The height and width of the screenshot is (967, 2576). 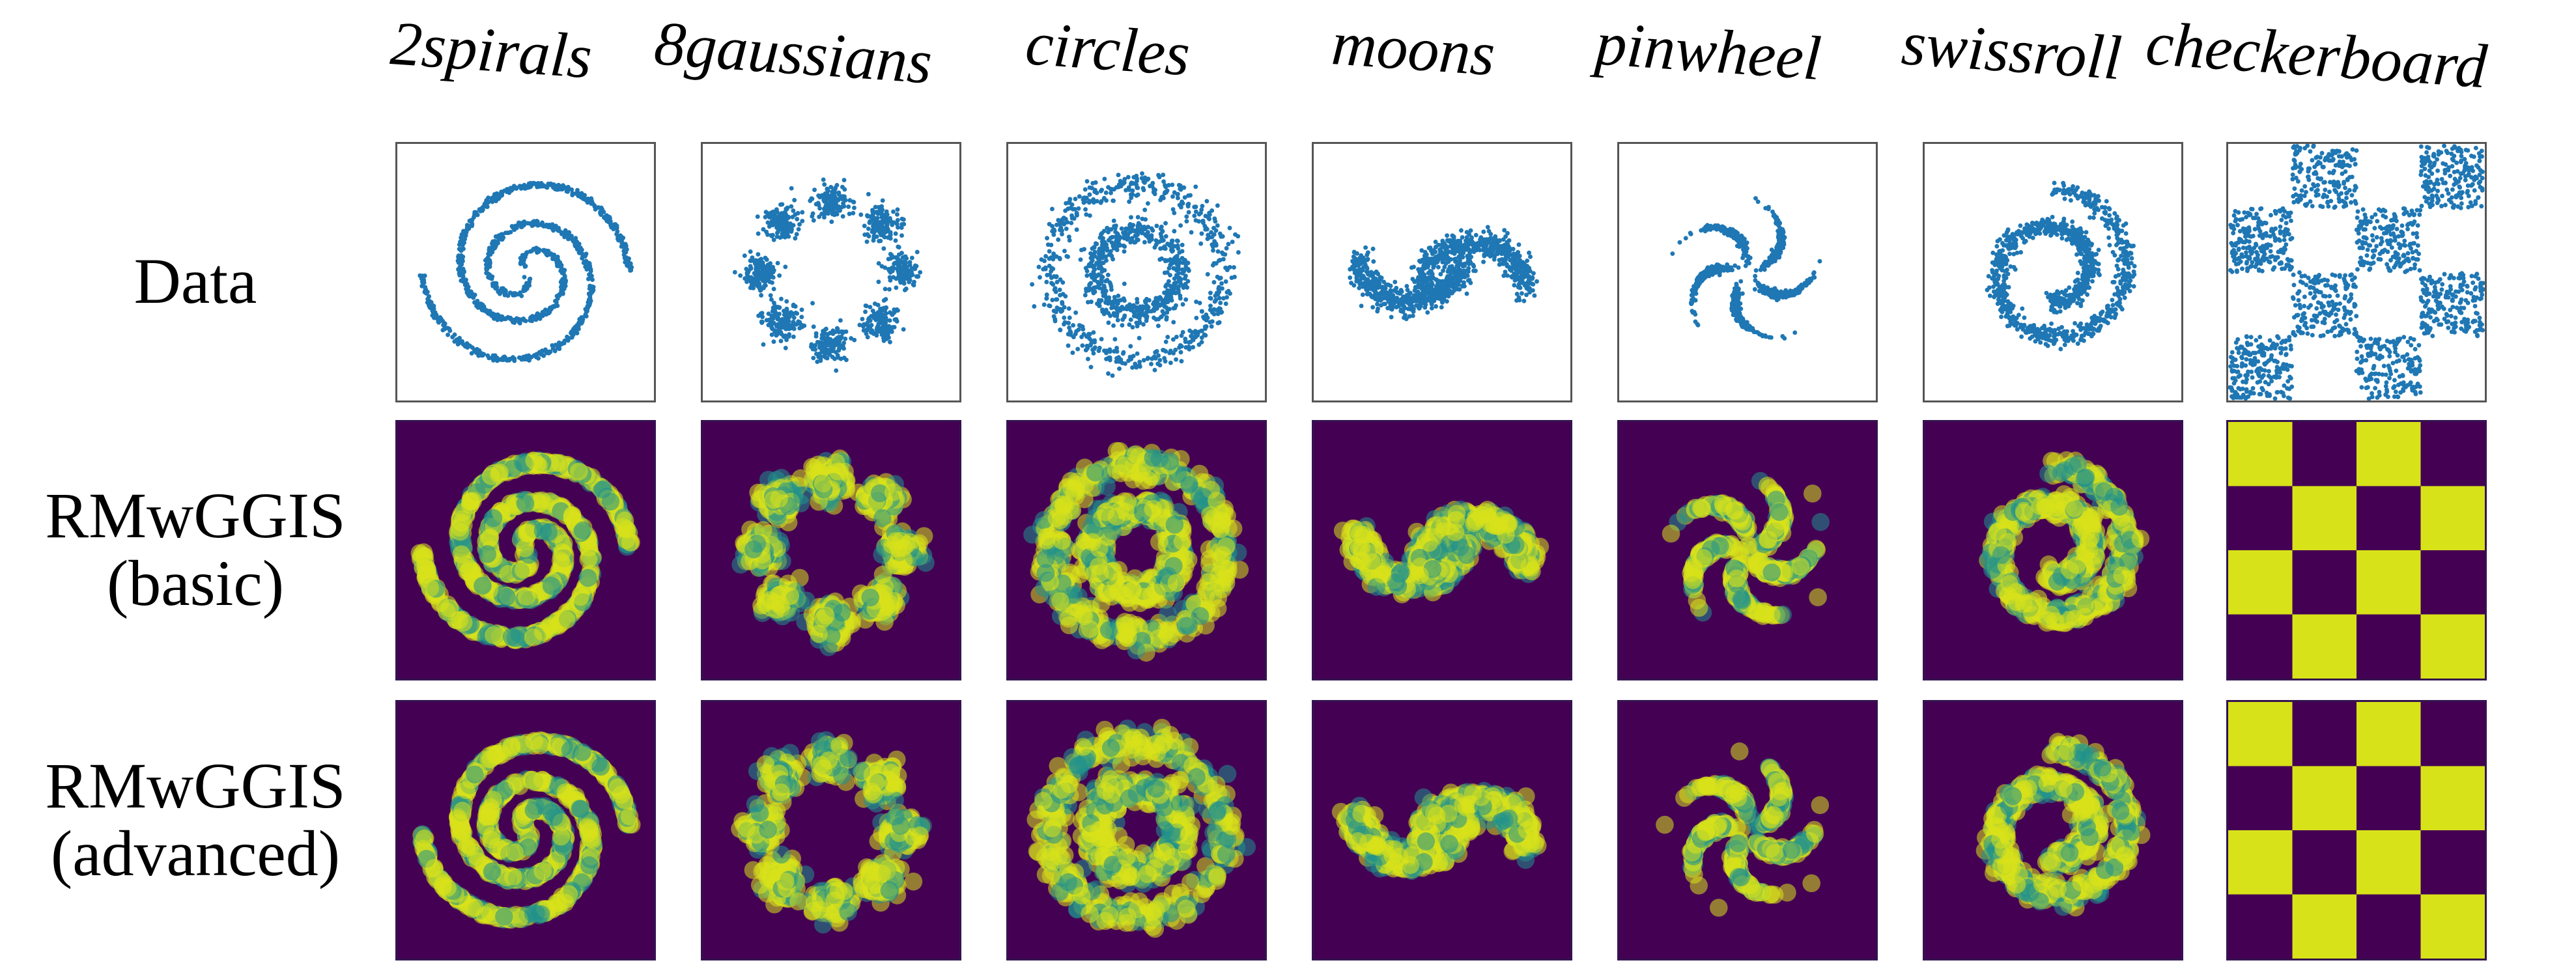 I want to click on row-label-basic: RMwGGIS (basic), so click(x=195, y=549).